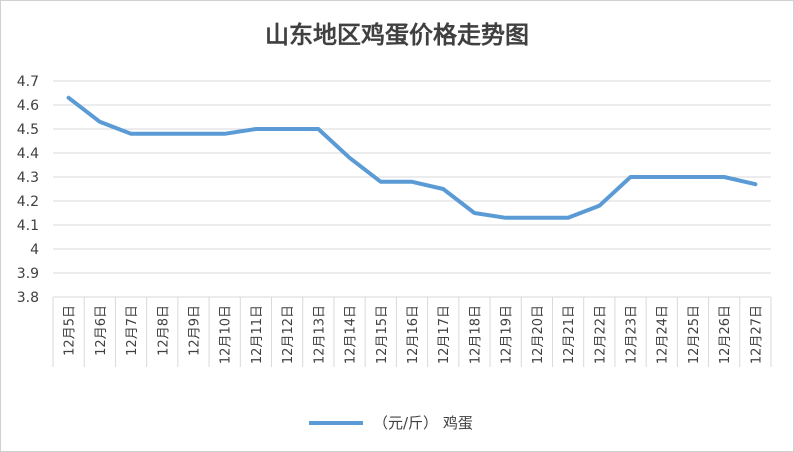  What do you see at coordinates (28, 274) in the screenshot?
I see `y-tick-label: 3.9` at bounding box center [28, 274].